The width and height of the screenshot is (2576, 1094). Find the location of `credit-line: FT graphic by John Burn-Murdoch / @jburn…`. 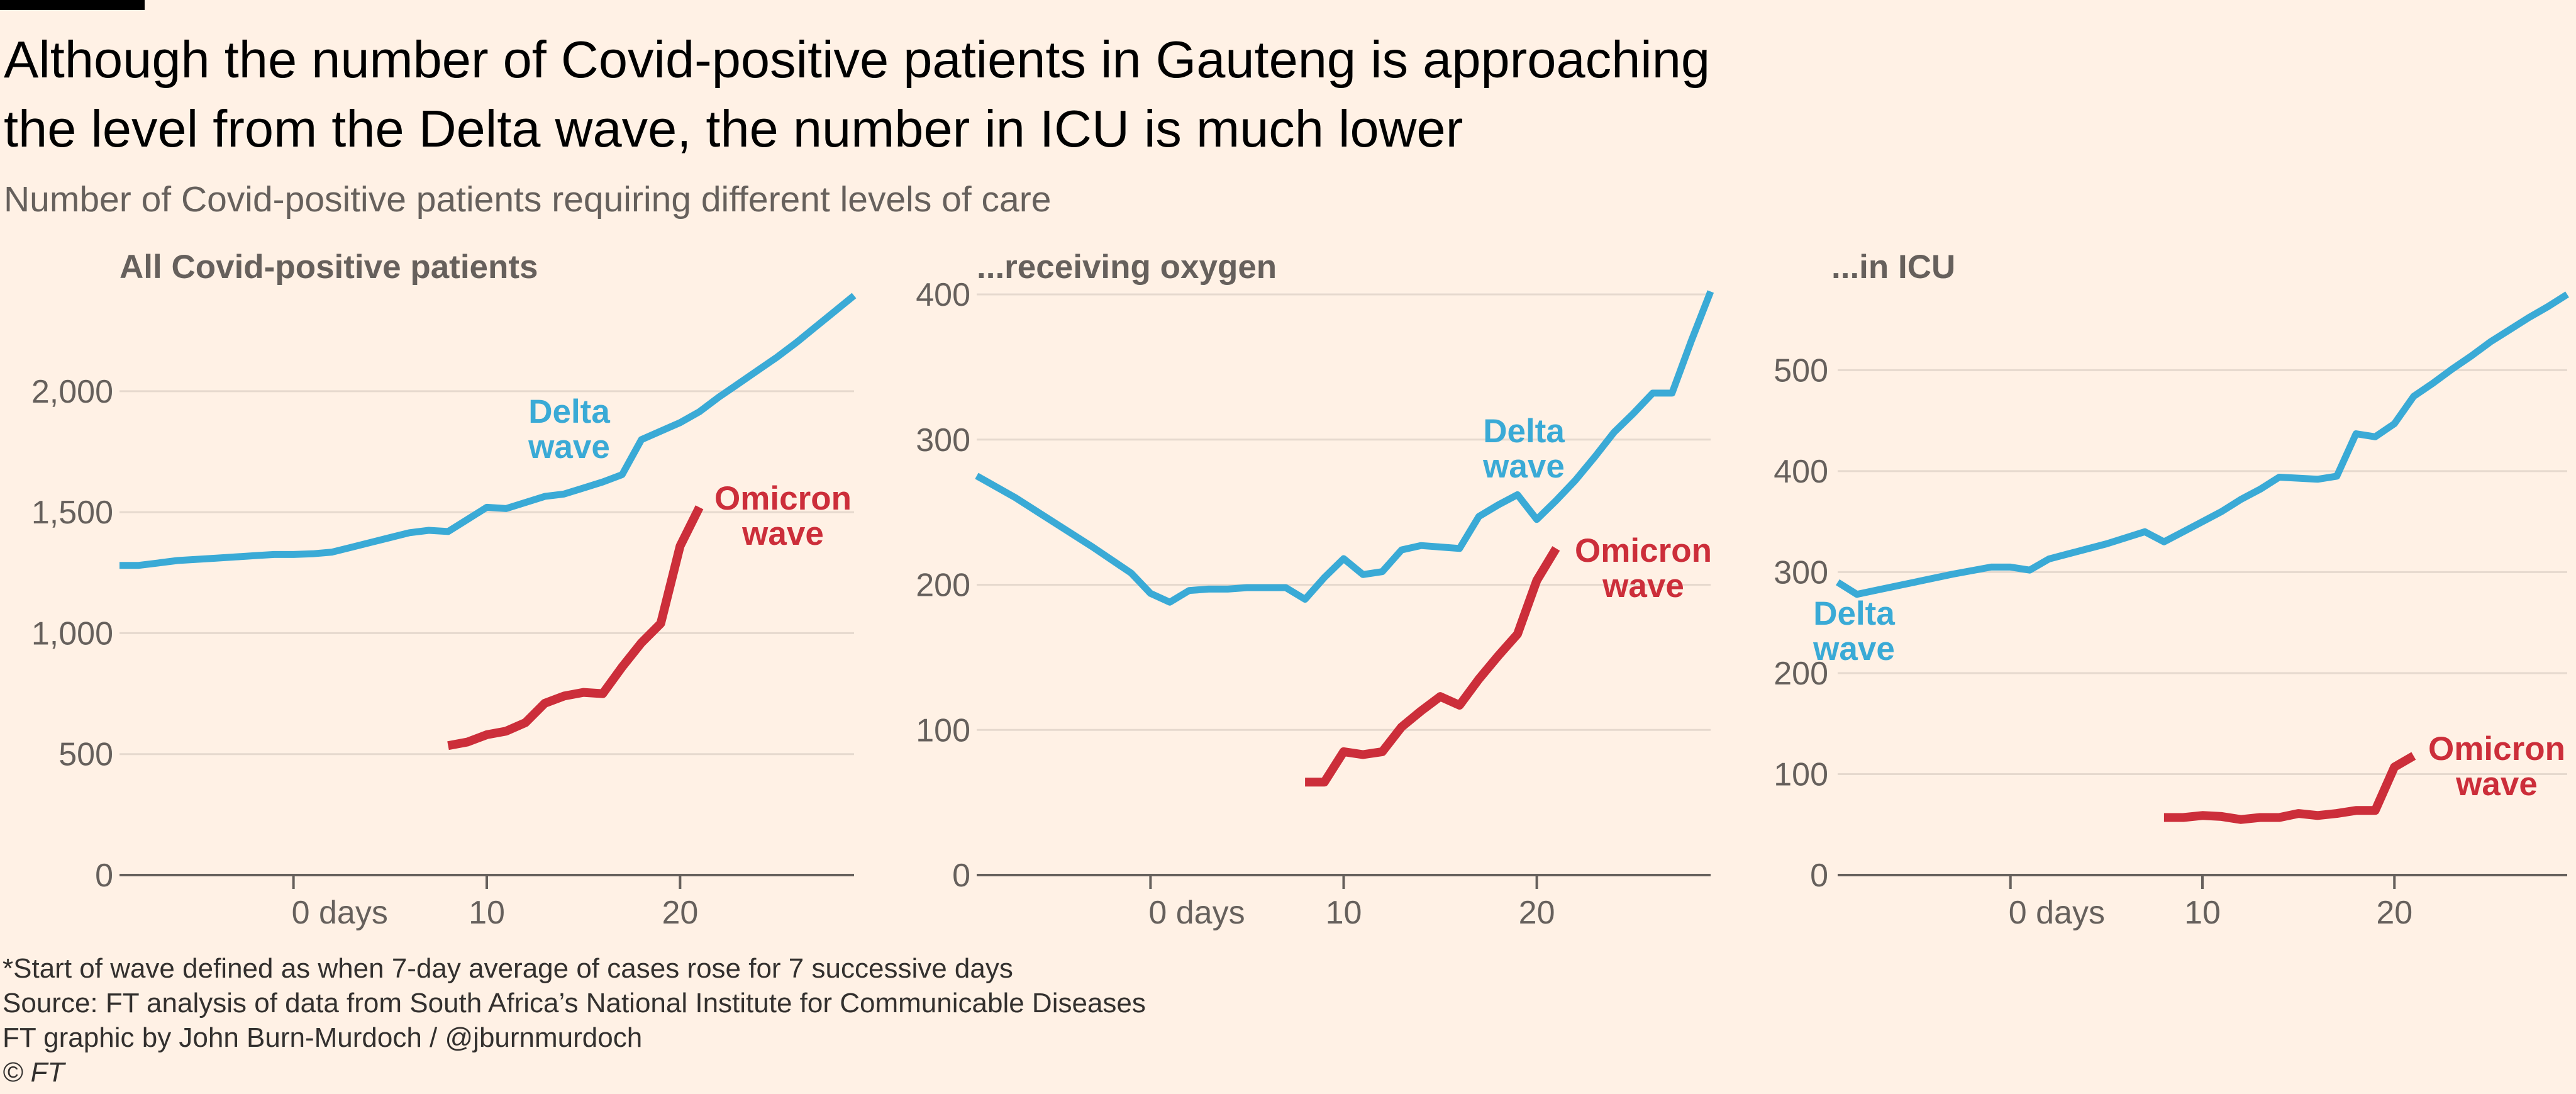

credit-line: FT graphic by John Burn-Murdoch / @jburn… is located at coordinates (323, 1037).